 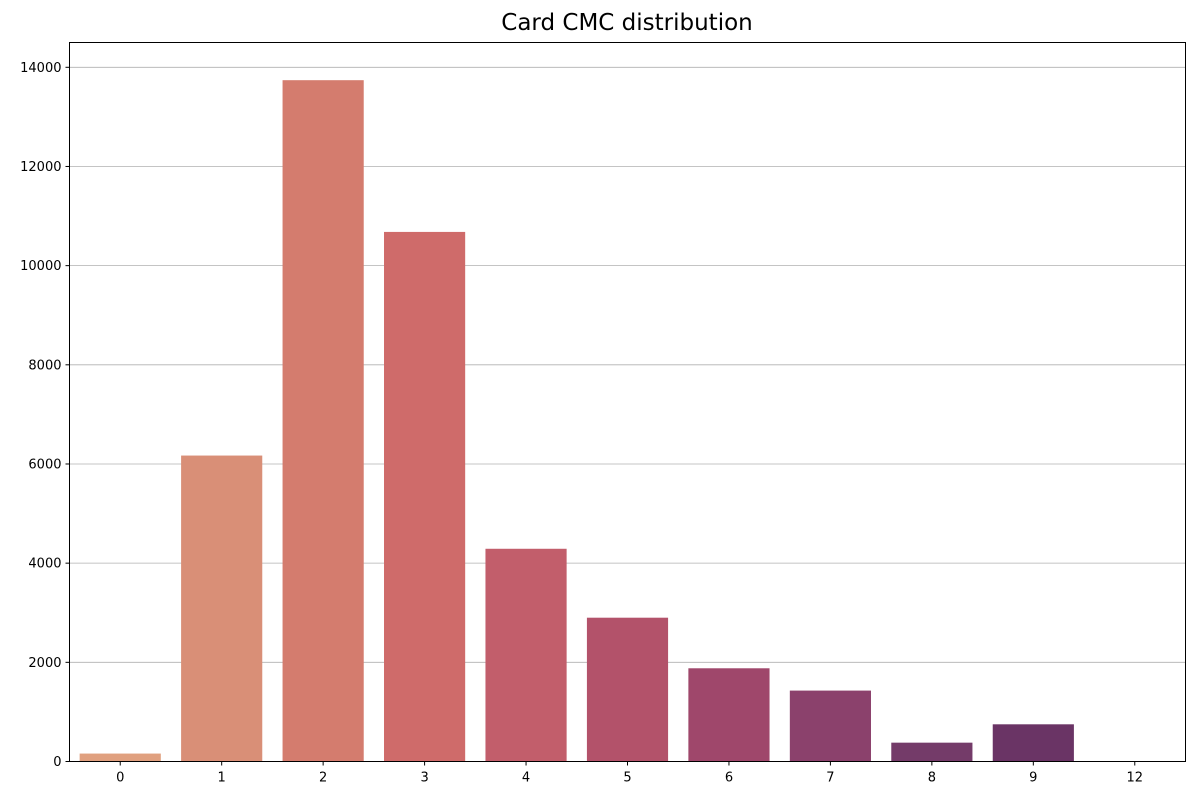 I want to click on y-tick-label: 14000, so click(x=40, y=68).